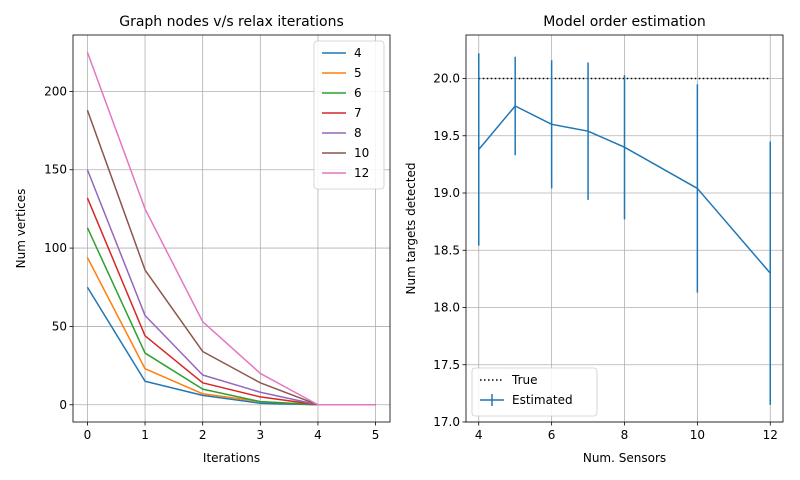  I want to click on x-tick-label: 12, so click(770, 435).